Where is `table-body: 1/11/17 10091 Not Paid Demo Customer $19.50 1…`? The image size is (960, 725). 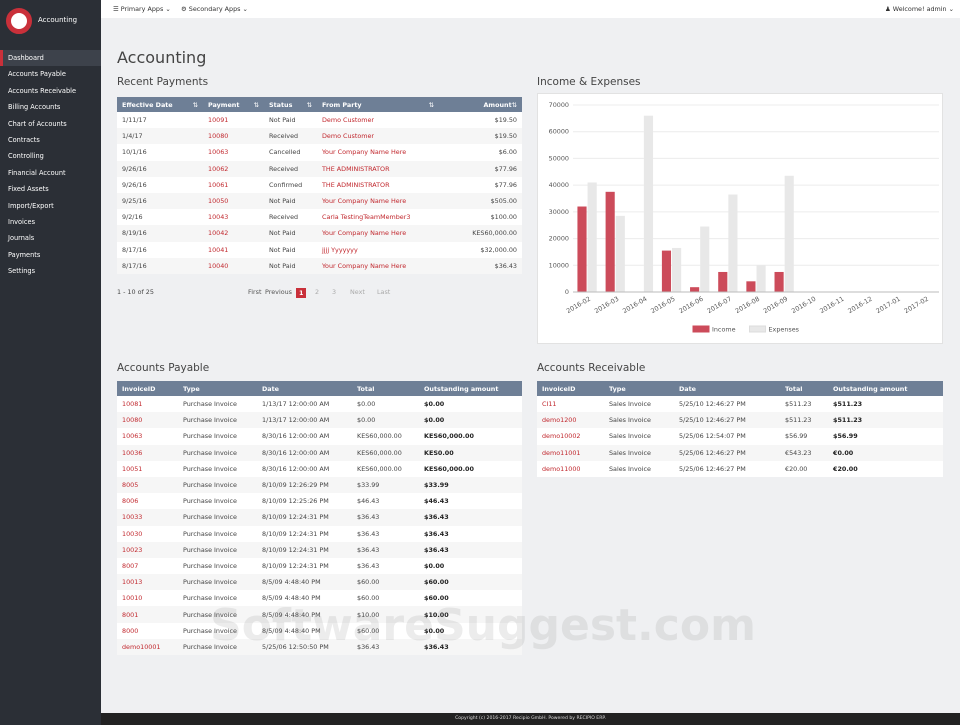
table-body: 1/11/17 10091 Not Paid Demo Customer $19.50 1… is located at coordinates (319, 193).